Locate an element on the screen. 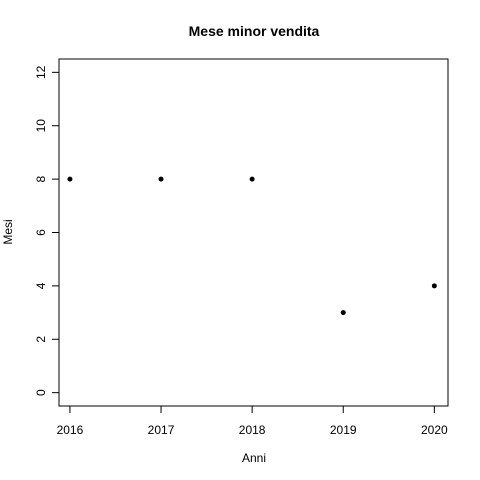  y-tick-label: 6 is located at coordinates (41, 232).